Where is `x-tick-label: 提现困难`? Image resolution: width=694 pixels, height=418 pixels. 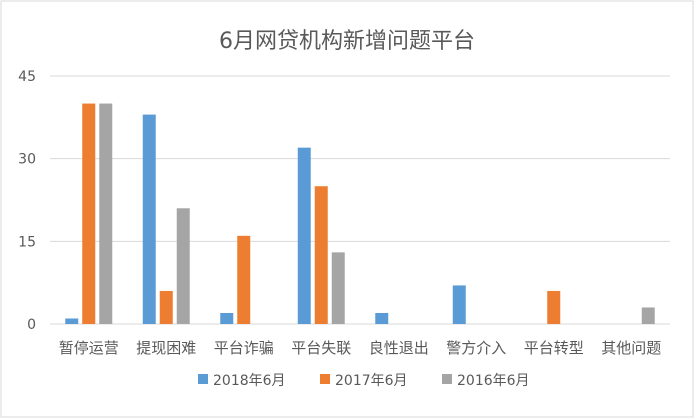 x-tick-label: 提现困难 is located at coordinates (166, 348).